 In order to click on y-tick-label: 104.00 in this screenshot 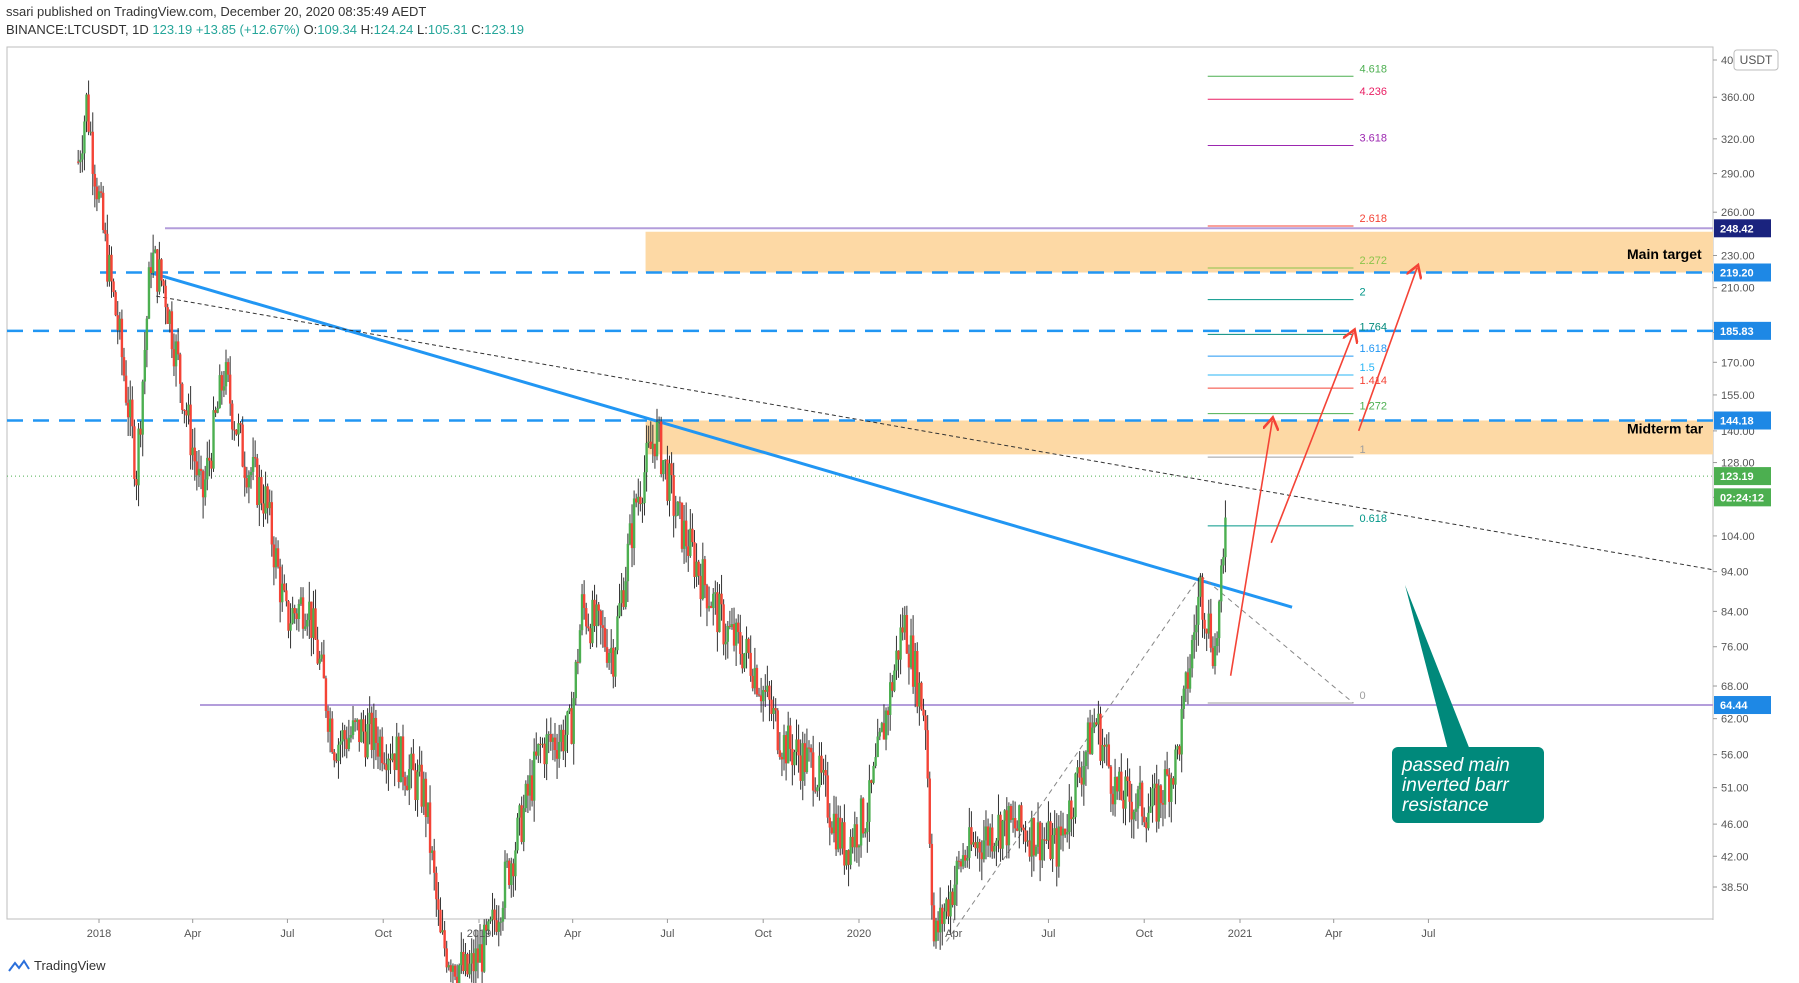, I will do `click(1738, 537)`.